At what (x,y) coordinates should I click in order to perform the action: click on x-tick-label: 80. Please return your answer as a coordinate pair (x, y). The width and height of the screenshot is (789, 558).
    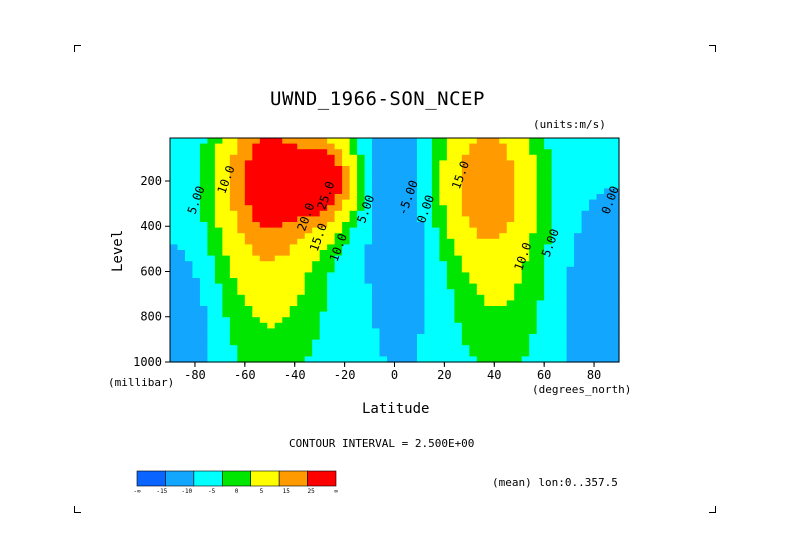
    Looking at the image, I should click on (594, 375).